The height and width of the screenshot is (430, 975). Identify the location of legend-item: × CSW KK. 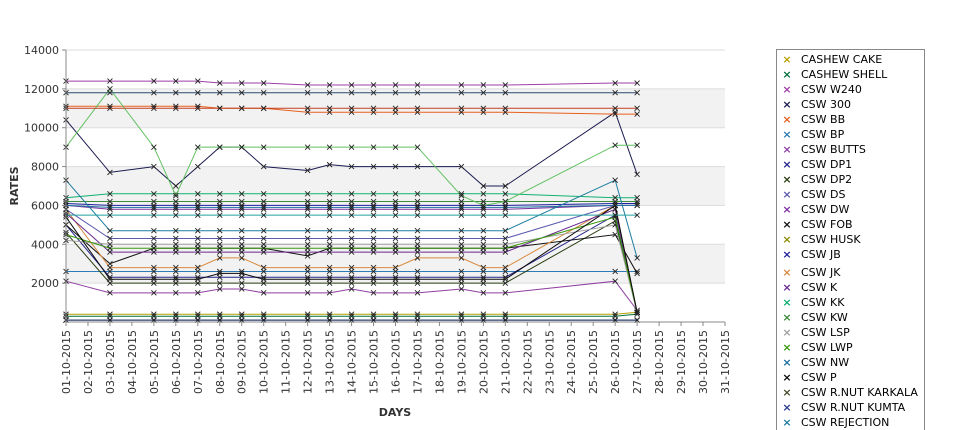
(850, 302).